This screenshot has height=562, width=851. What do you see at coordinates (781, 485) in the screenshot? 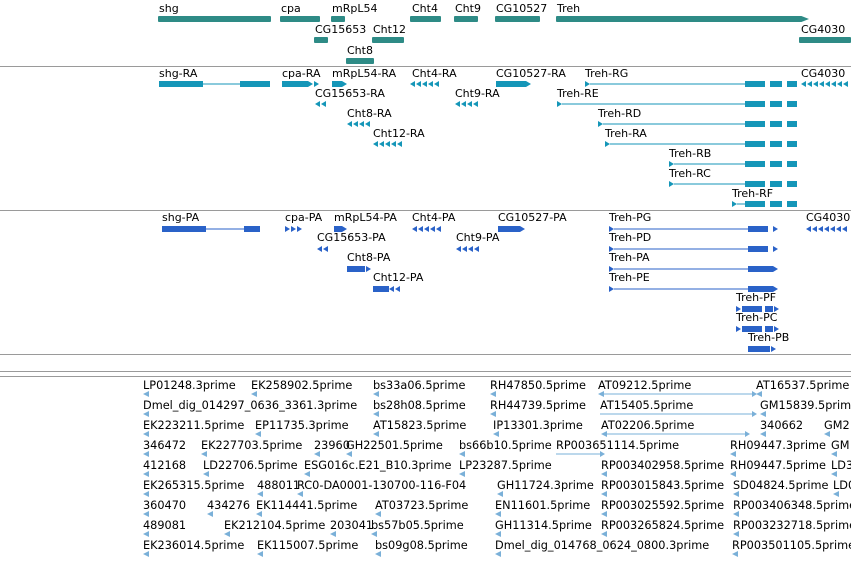
I see `est-label: SD04824.5prime` at bounding box center [781, 485].